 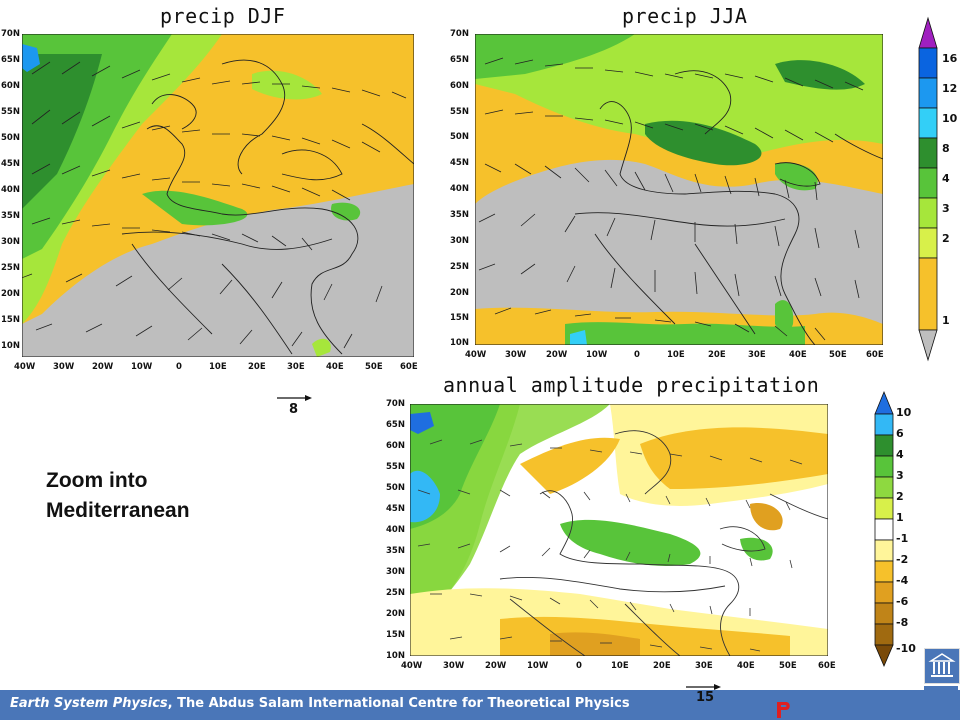 I want to click on colorbar-label: 16, so click(x=950, y=58).